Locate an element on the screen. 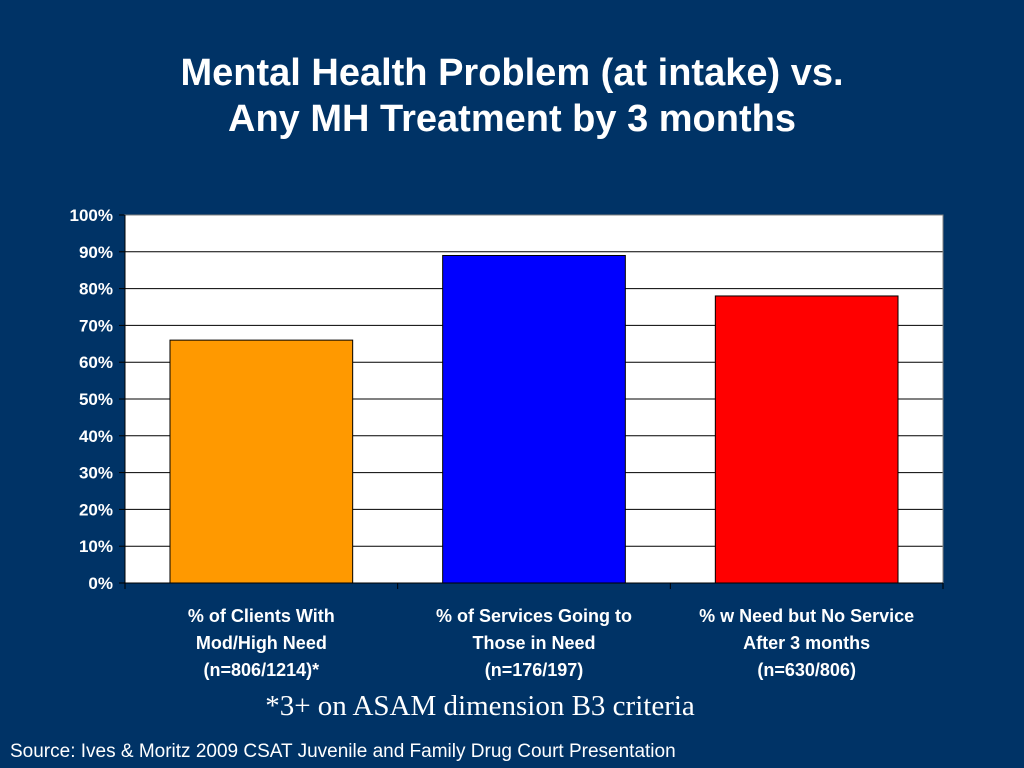 Image resolution: width=1024 pixels, height=768 pixels. x-tick-label-line: After 3 months is located at coordinates (806, 643).